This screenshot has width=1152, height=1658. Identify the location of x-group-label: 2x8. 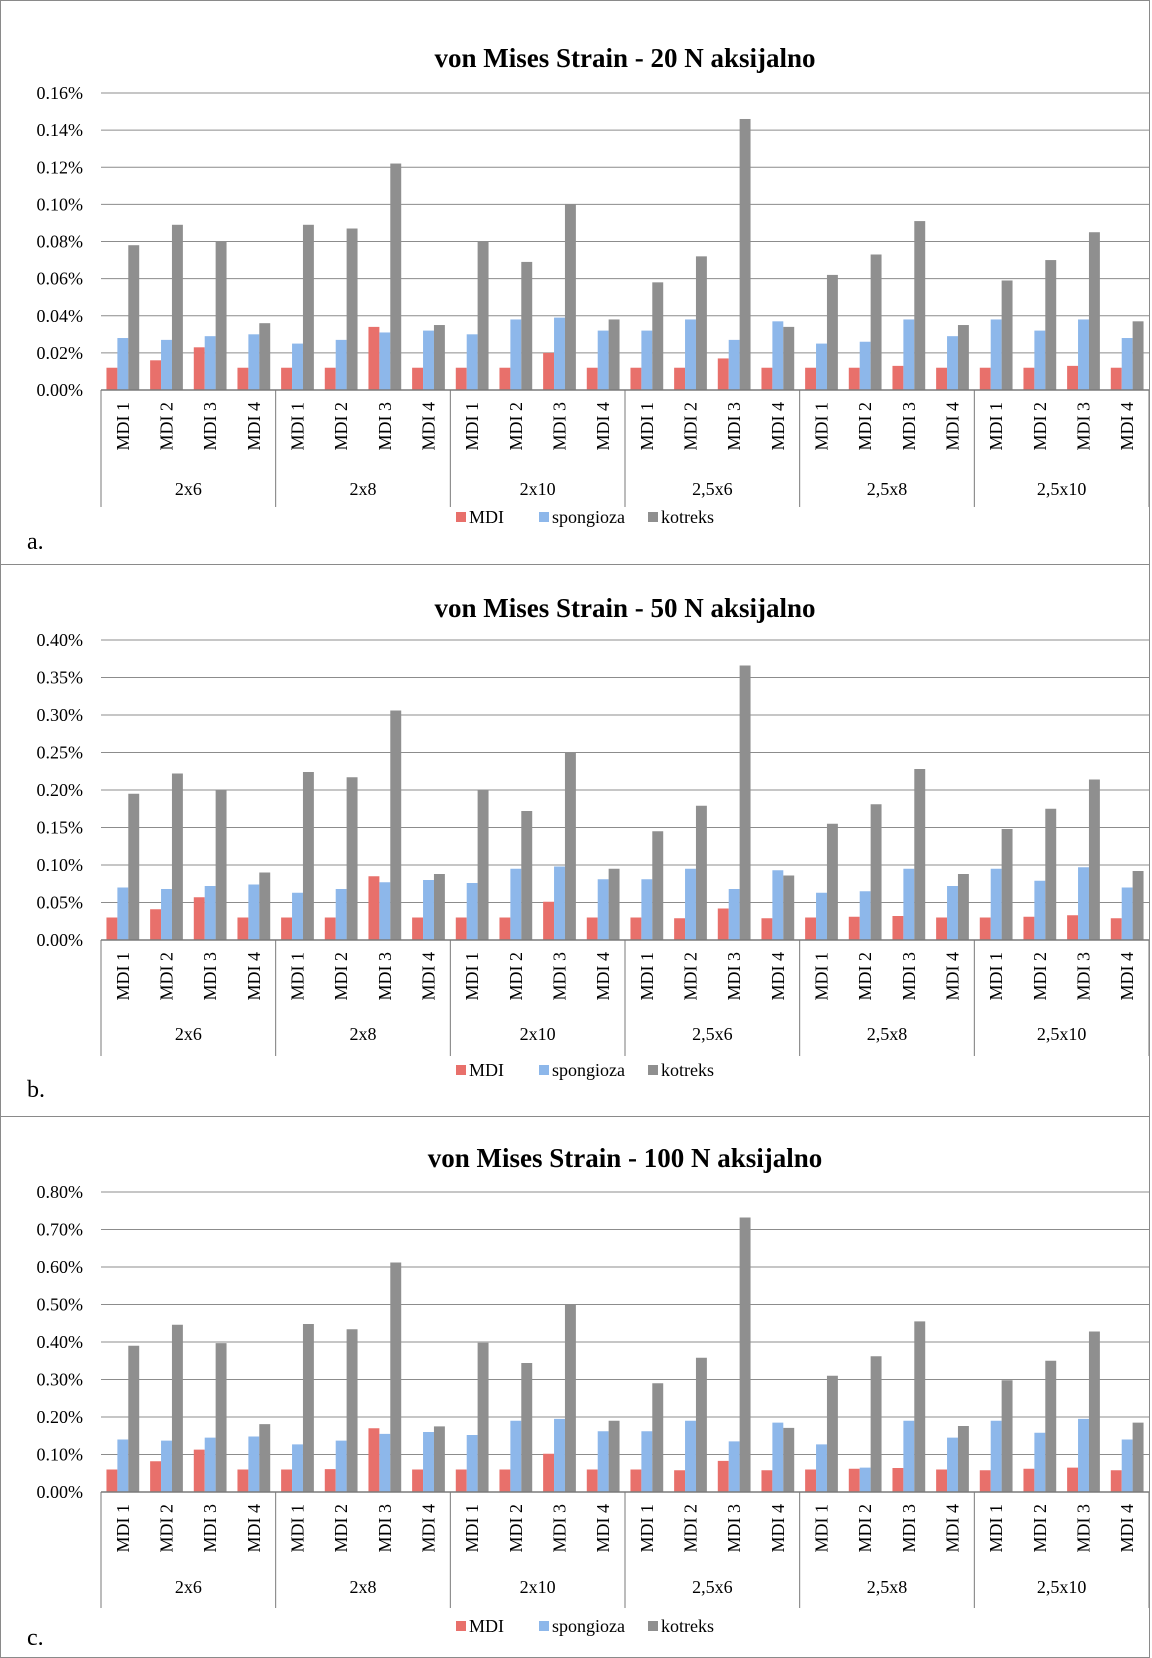
(363, 1587).